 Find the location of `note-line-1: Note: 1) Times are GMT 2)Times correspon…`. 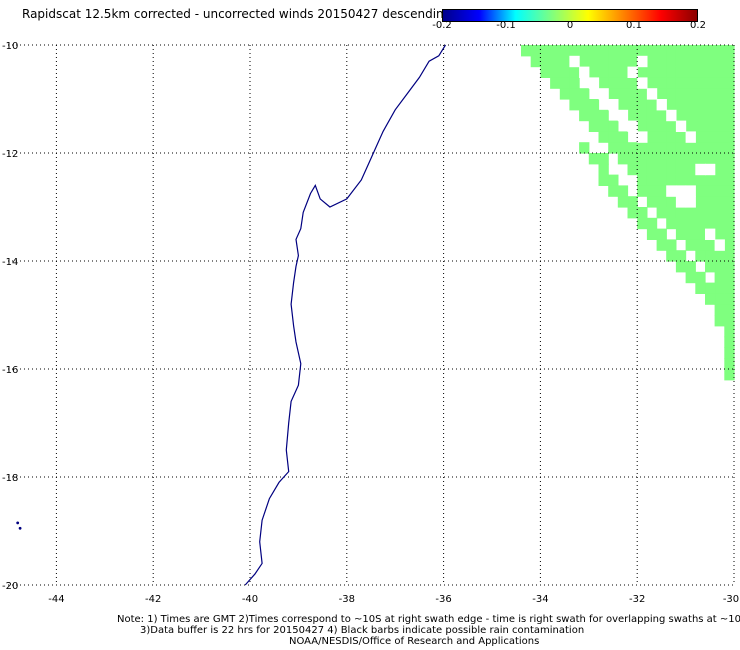

note-line-1: Note: 1) Times are GMT 2)Times correspon… is located at coordinates (428, 619).